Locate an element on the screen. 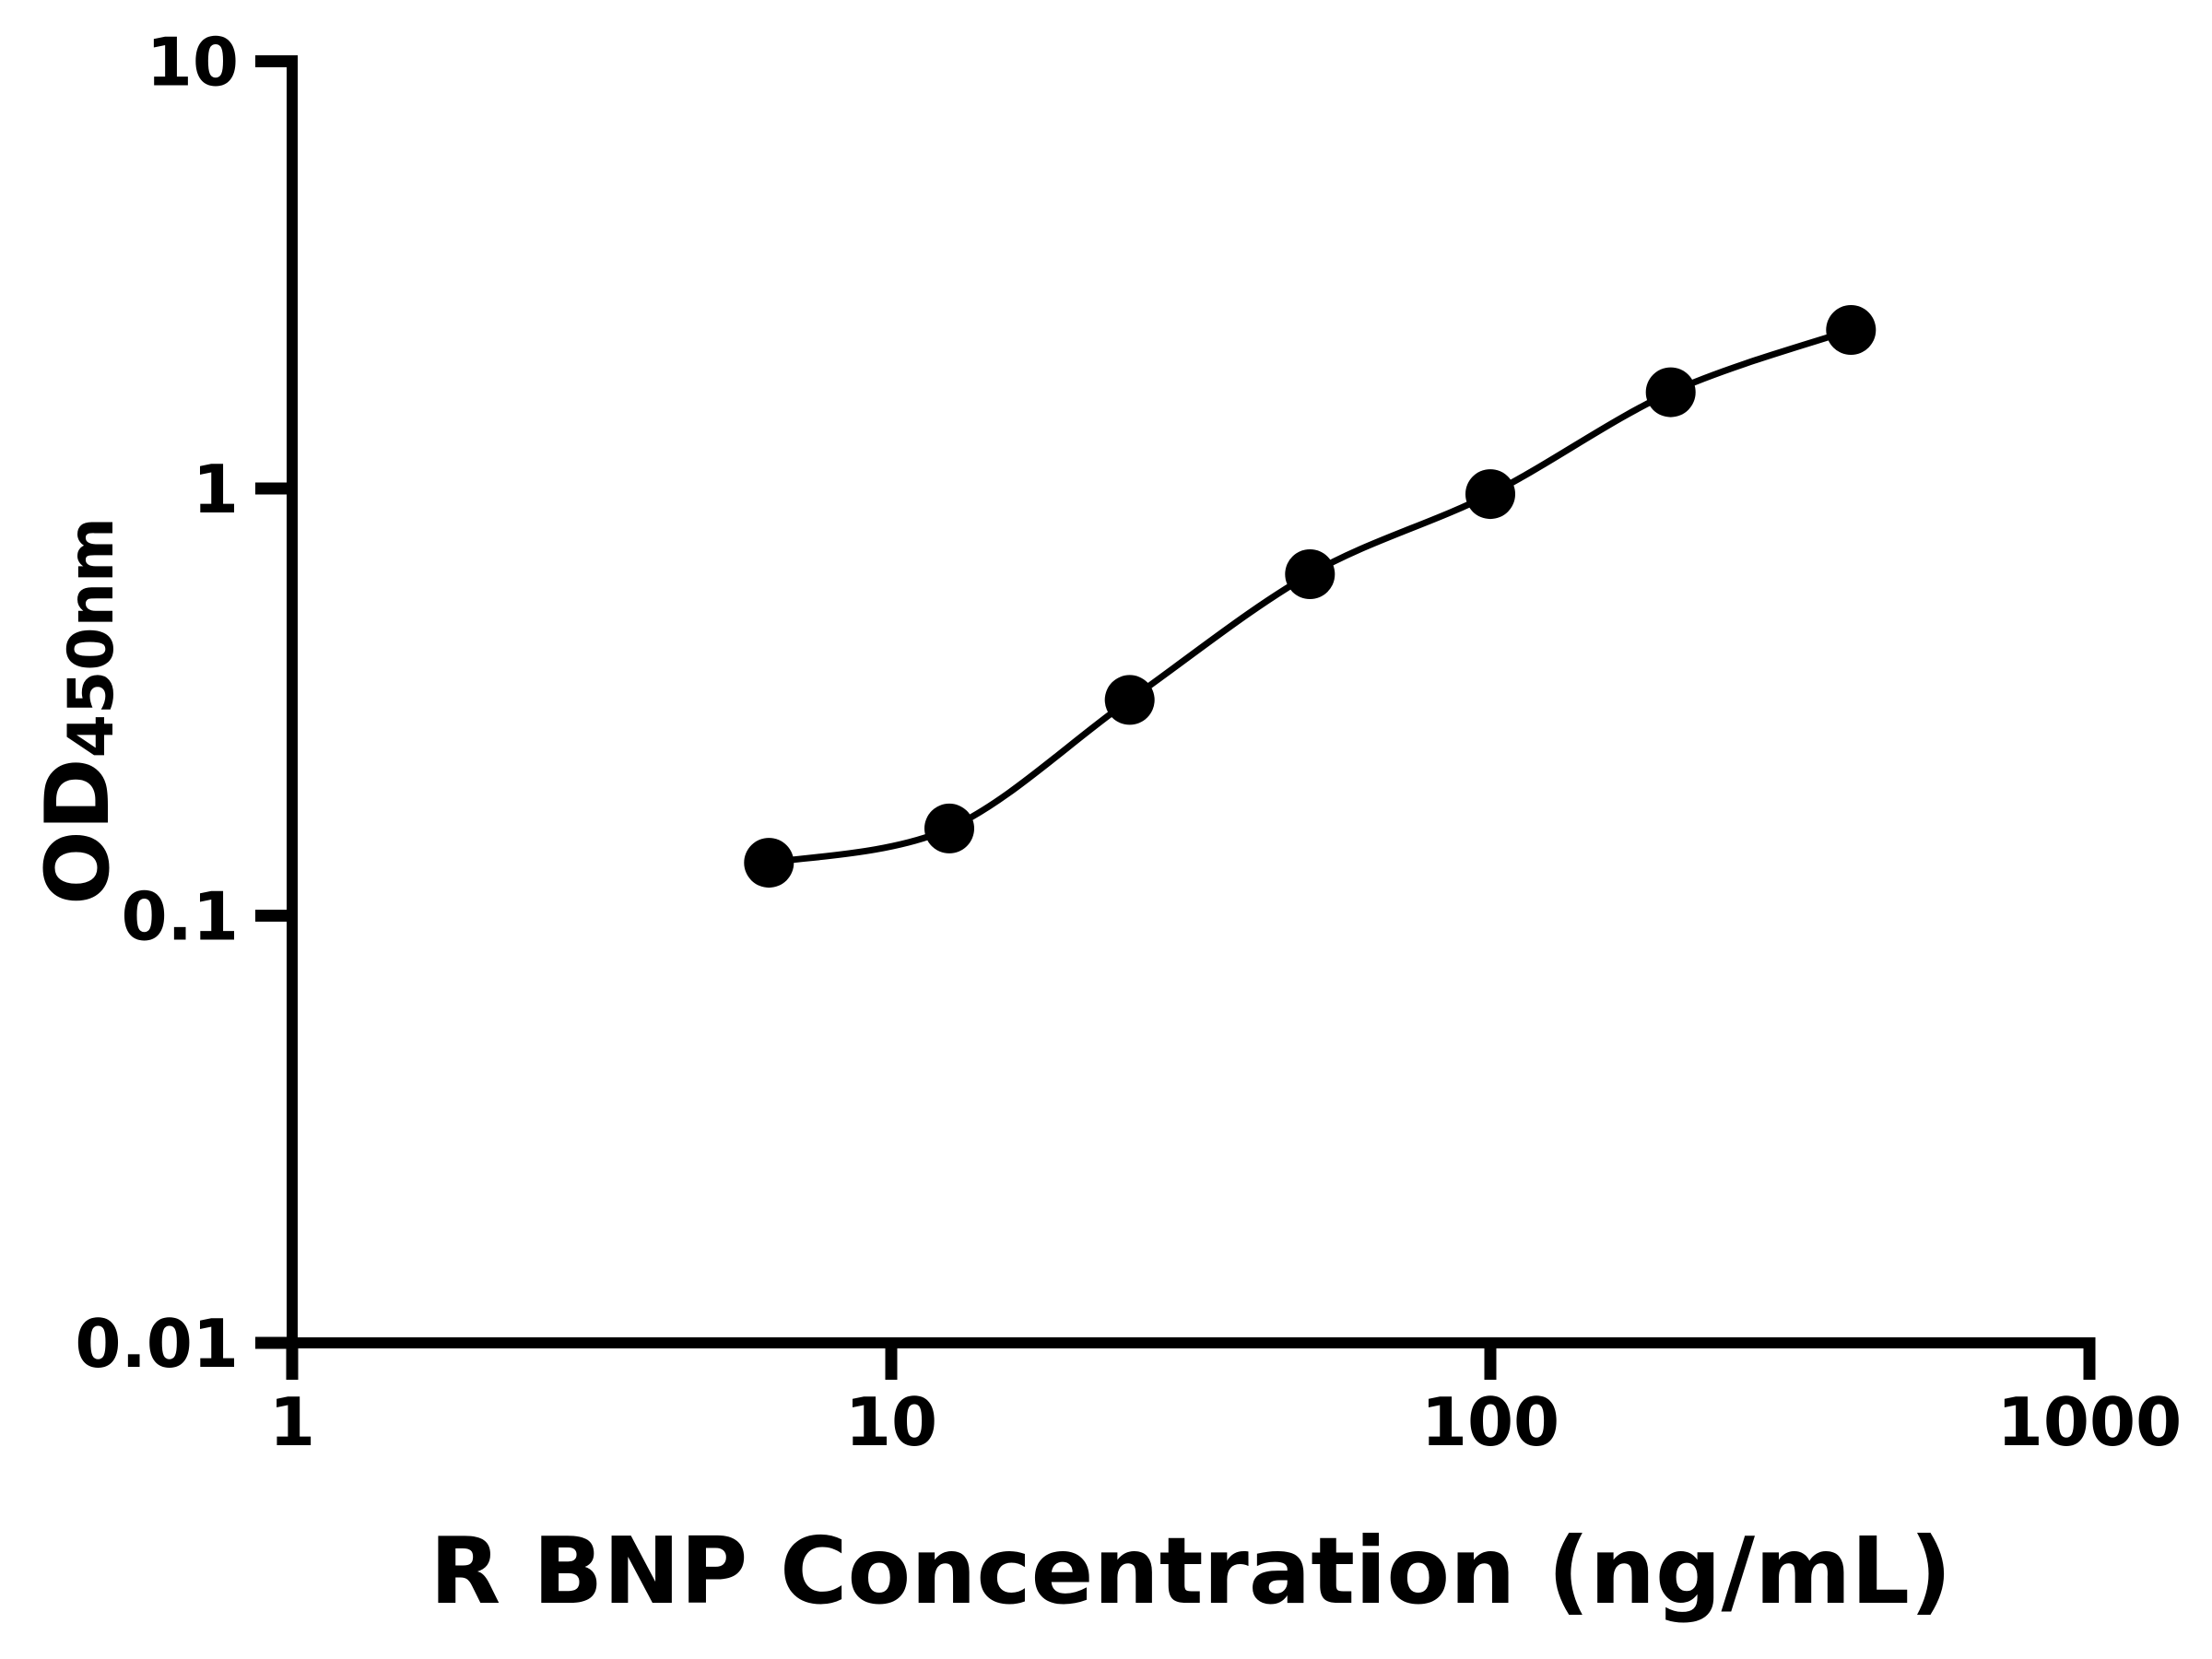  x-axis-title: R BNP Concentration (ng/mL) is located at coordinates (1190, 1571).